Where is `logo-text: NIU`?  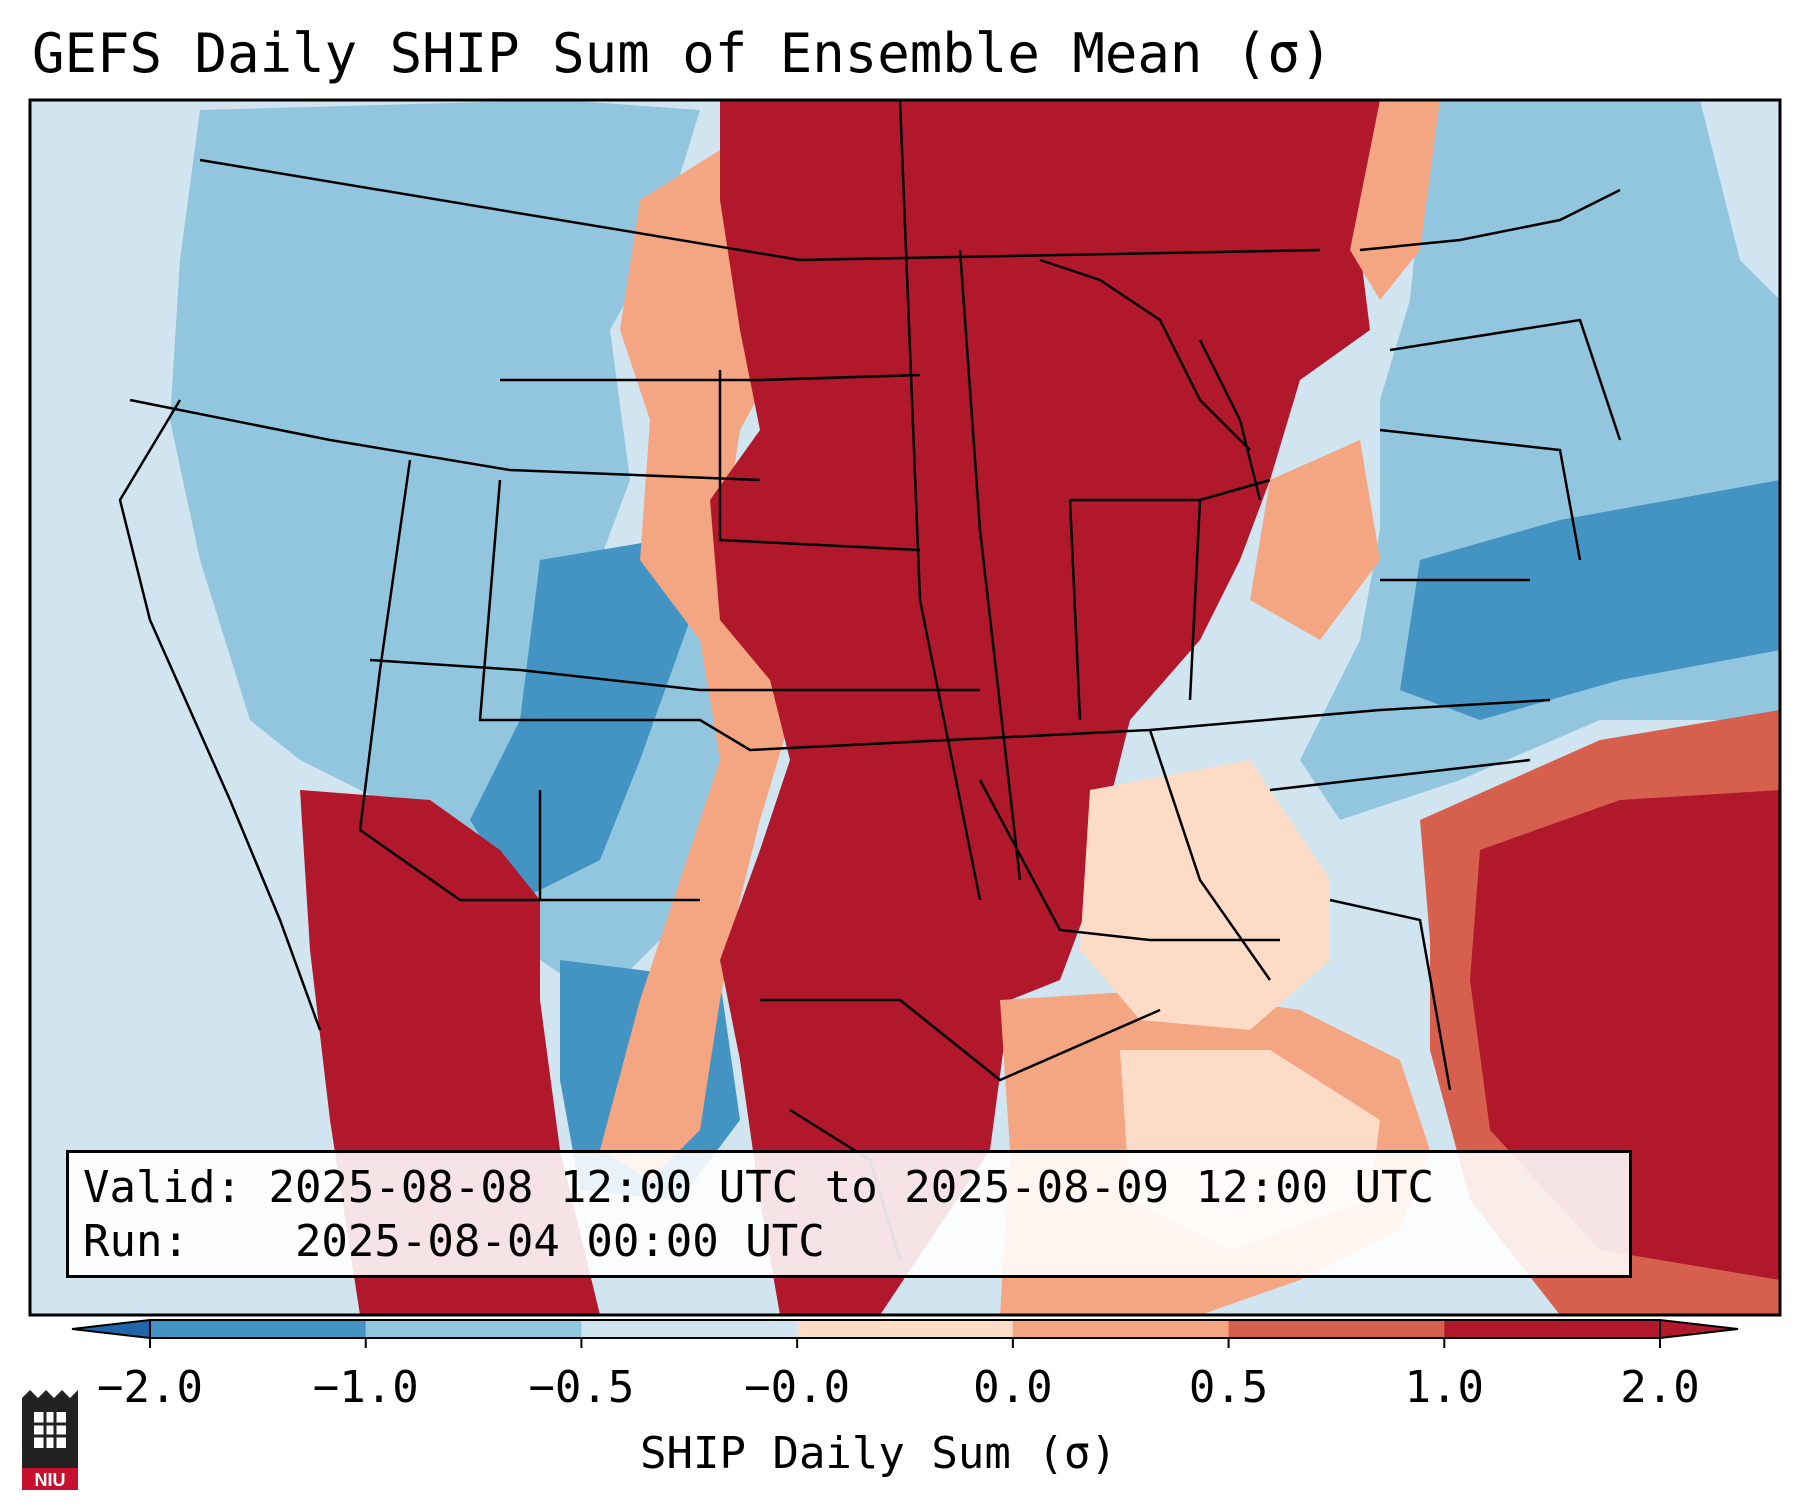 logo-text: NIU is located at coordinates (50, 1480).